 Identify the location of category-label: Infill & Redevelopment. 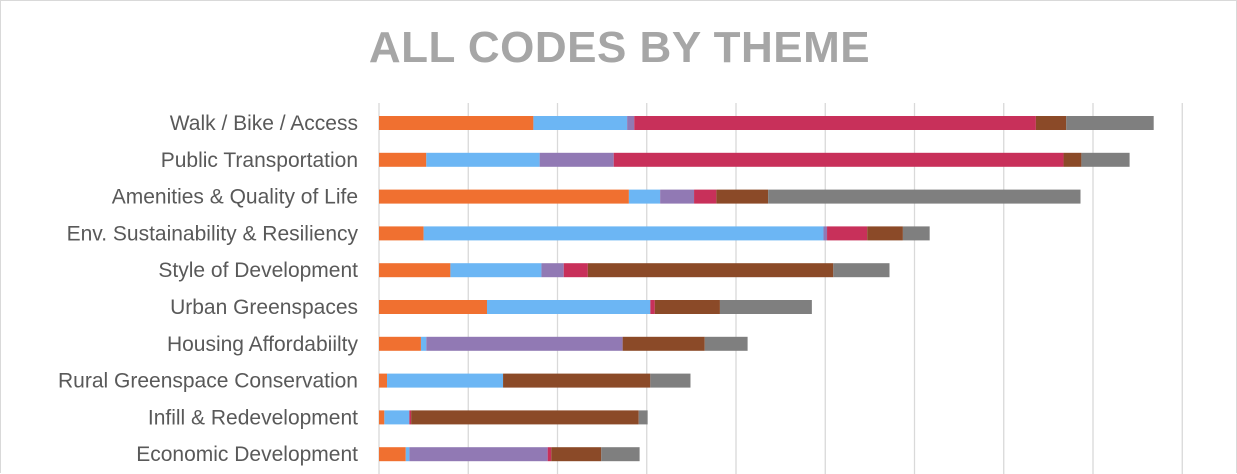
(253, 417).